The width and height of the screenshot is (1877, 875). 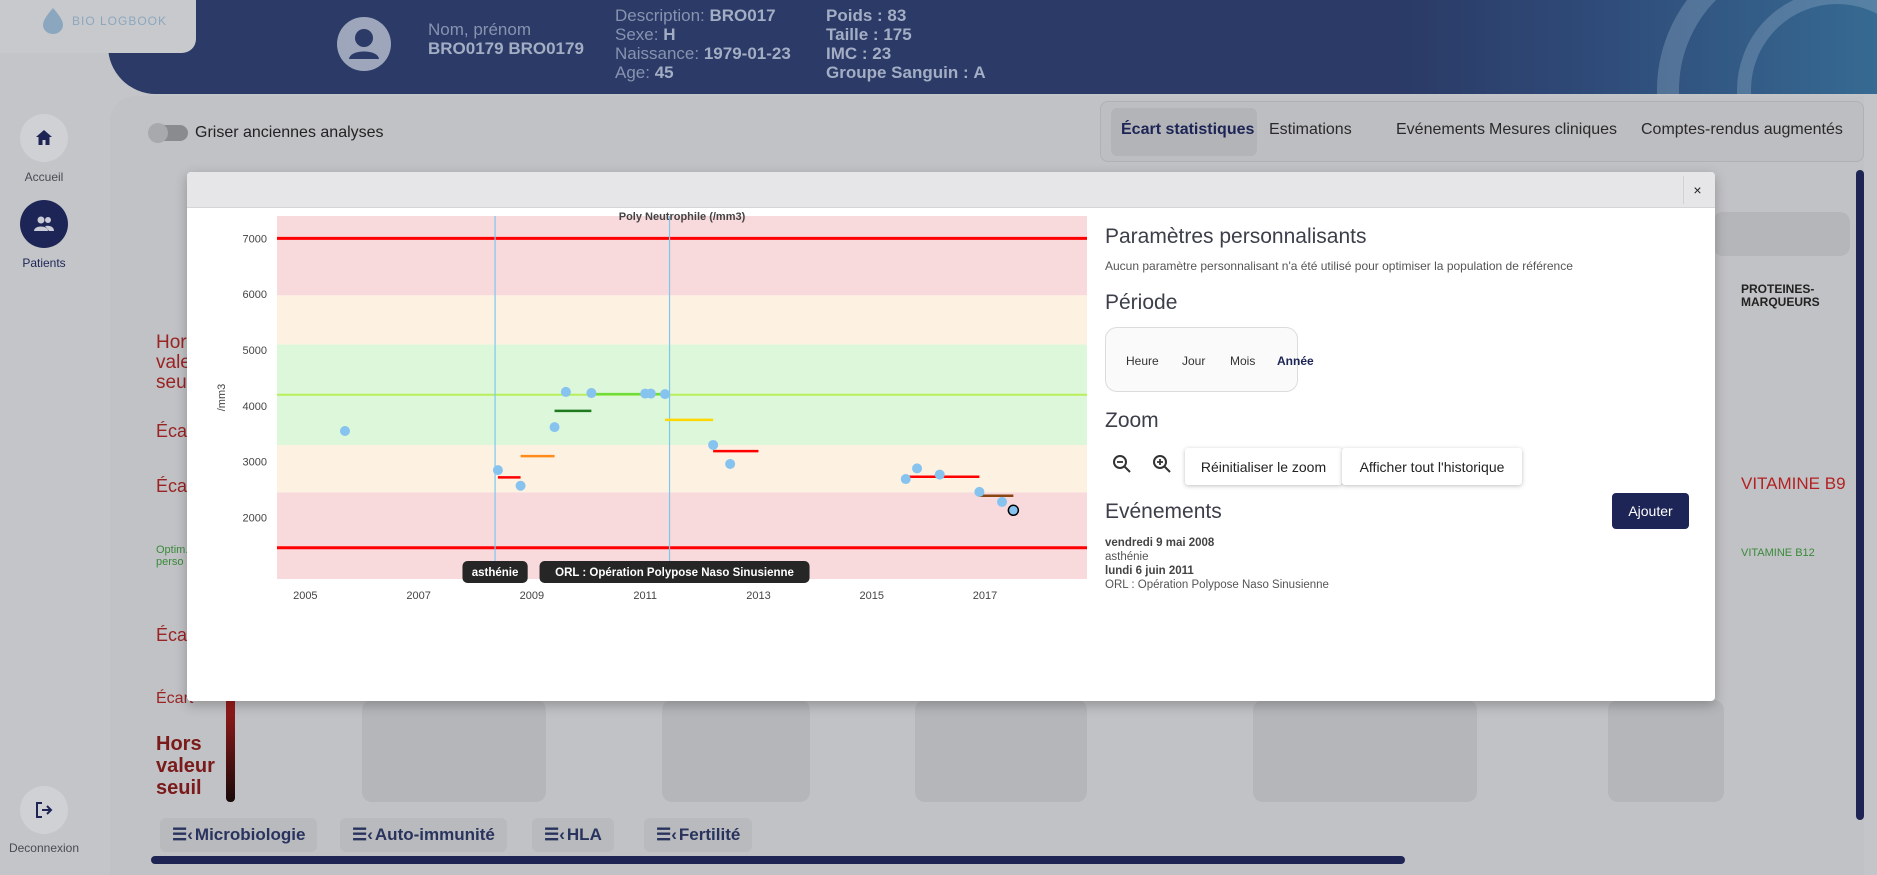 What do you see at coordinates (847, 53) in the screenshot?
I see `bmi-label: IMC :` at bounding box center [847, 53].